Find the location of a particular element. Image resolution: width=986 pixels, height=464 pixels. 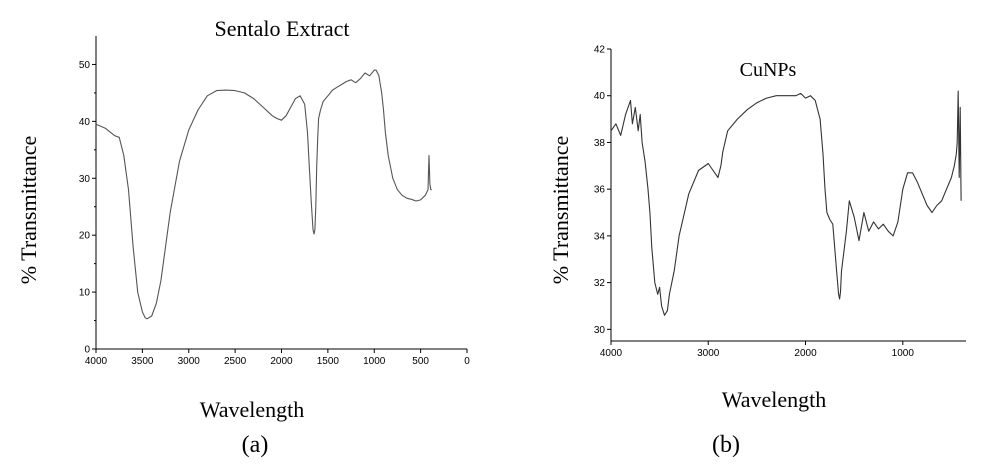

x-tick-label: 0 is located at coordinates (467, 361).